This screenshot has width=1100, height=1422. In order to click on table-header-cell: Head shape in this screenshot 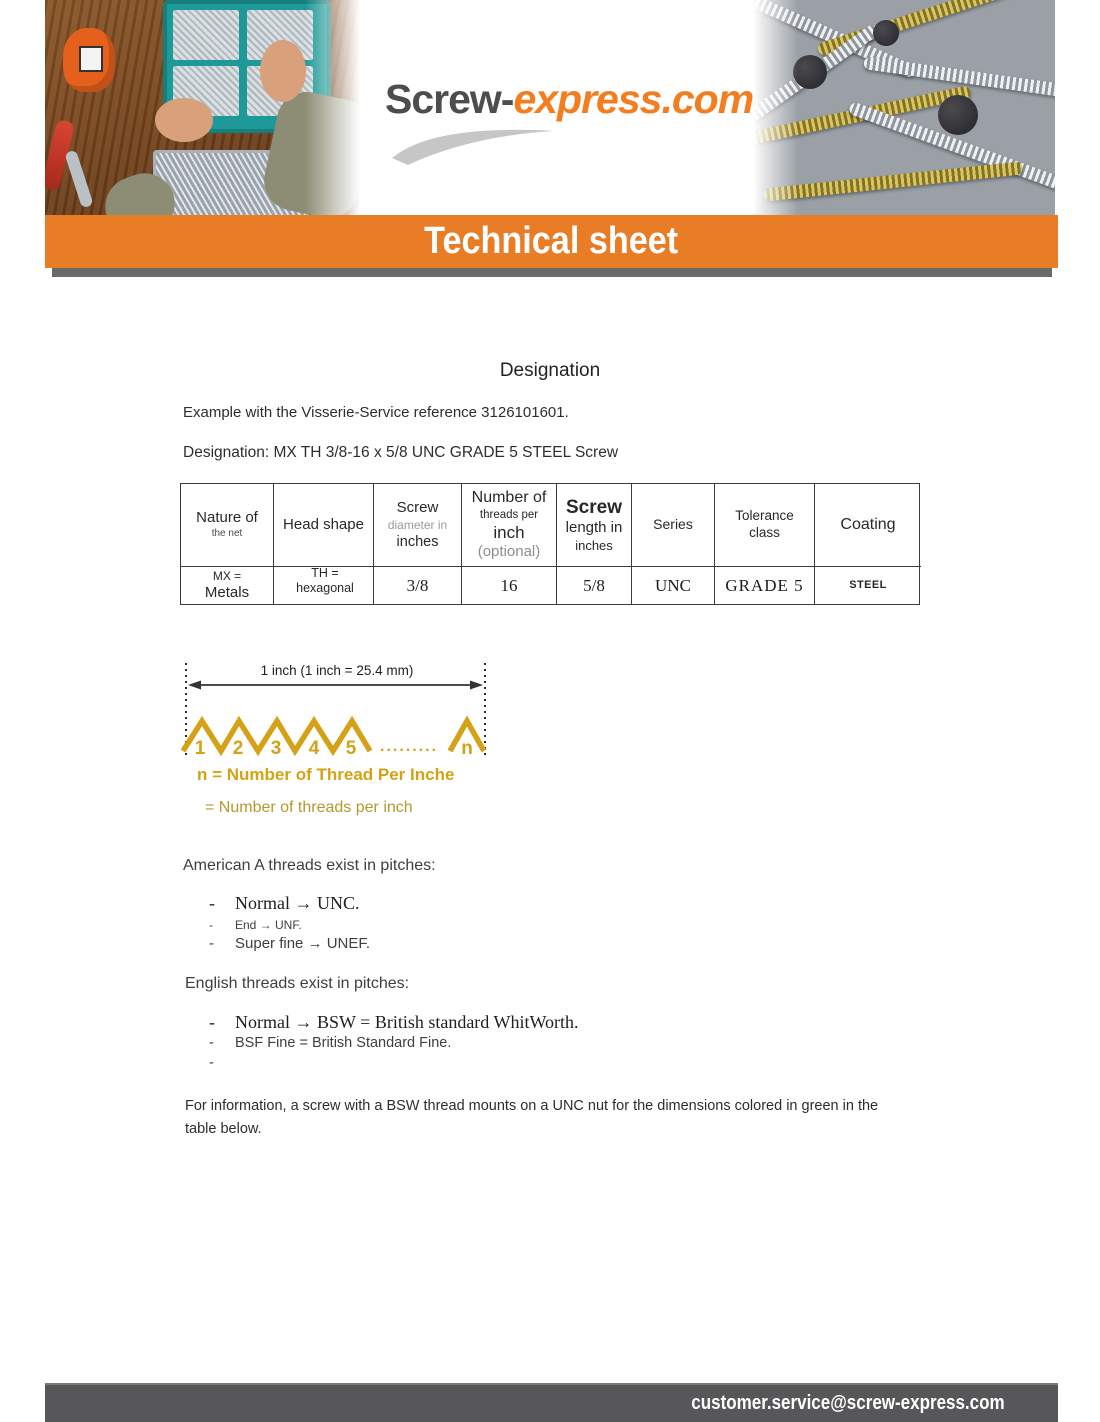, I will do `click(323, 525)`.